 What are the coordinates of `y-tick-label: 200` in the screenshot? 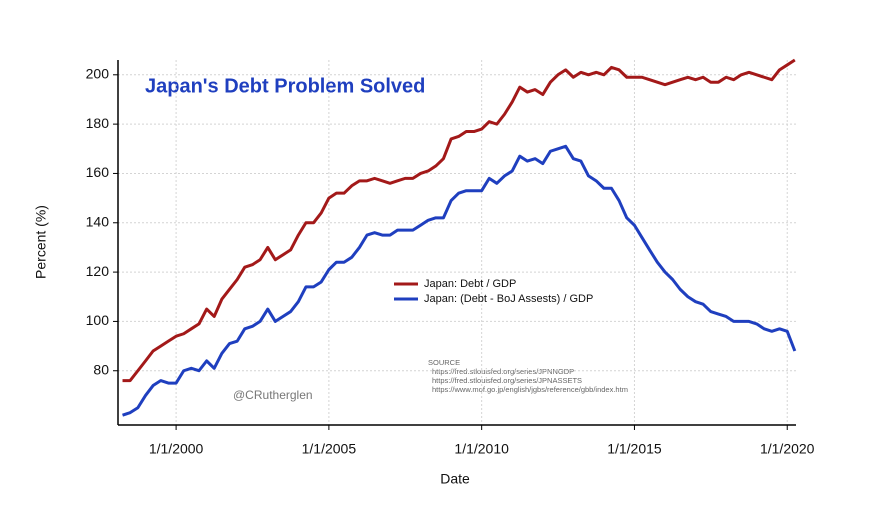 It's located at (98, 74).